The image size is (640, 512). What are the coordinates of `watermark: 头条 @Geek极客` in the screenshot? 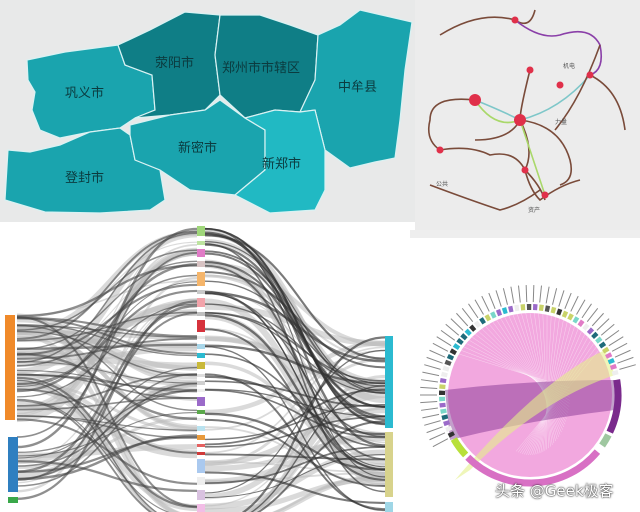 It's located at (554, 491).